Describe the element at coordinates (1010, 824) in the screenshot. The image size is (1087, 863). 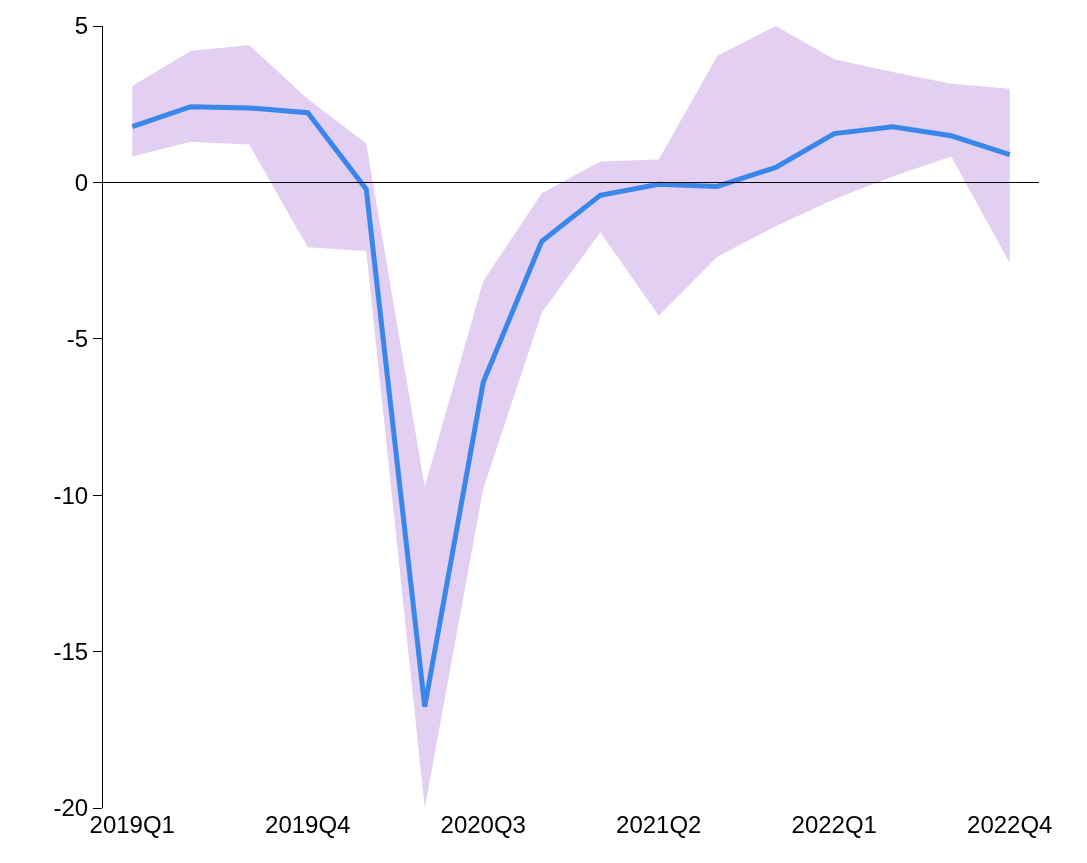
I see `x-tick-label: 2022Q4` at that location.